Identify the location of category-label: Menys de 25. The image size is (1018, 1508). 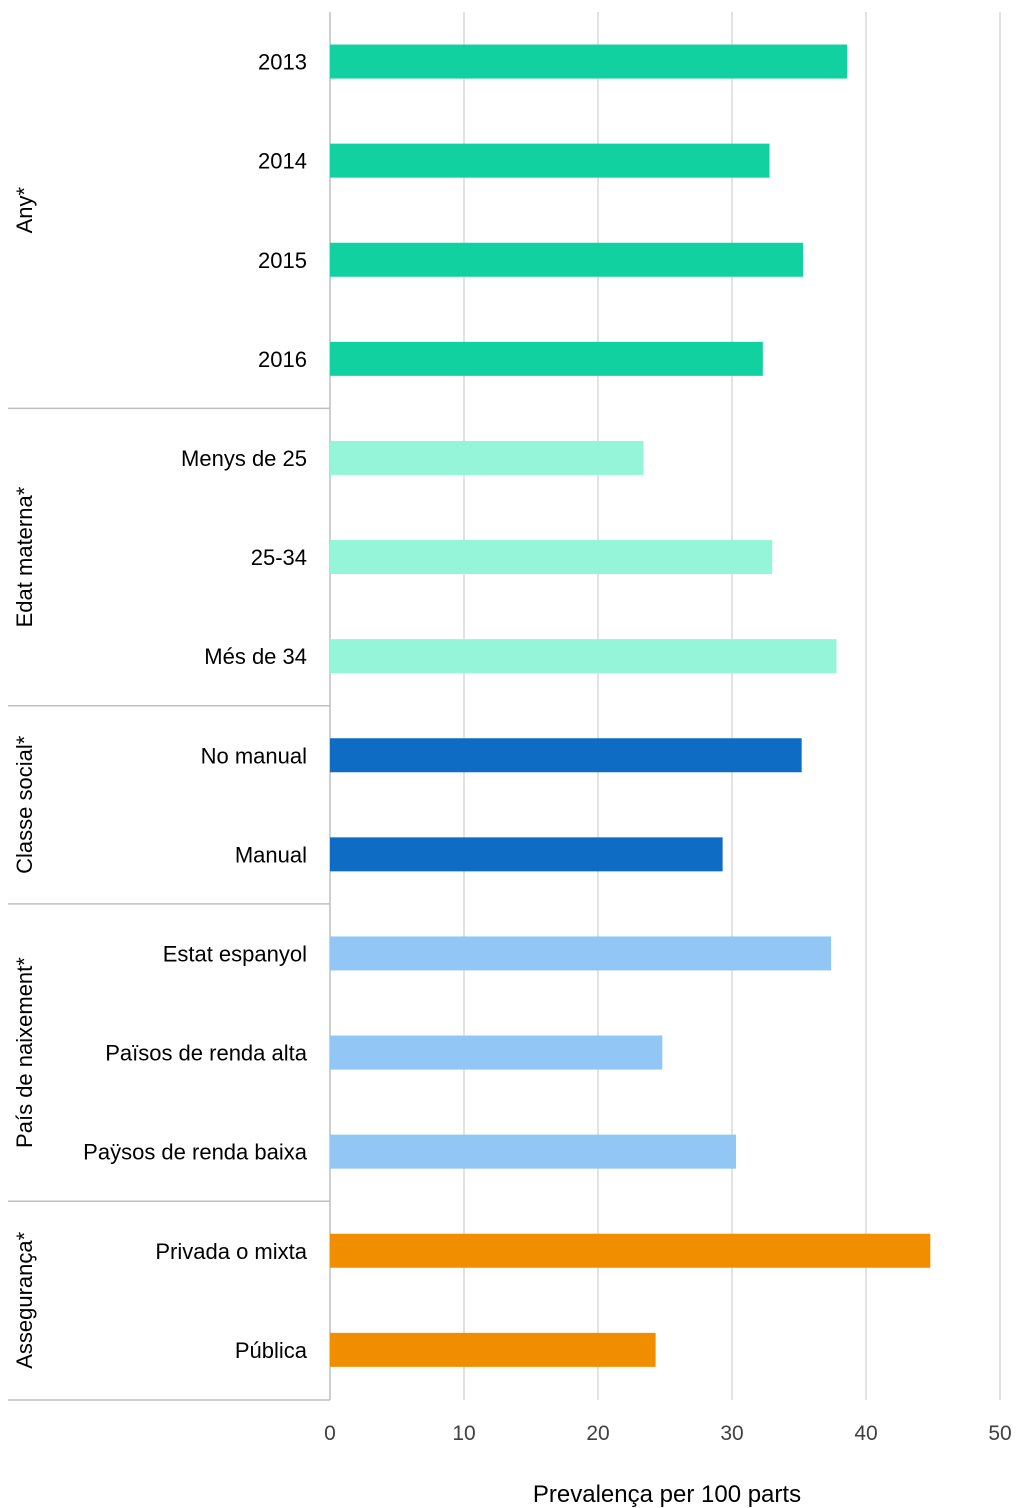
(244, 458).